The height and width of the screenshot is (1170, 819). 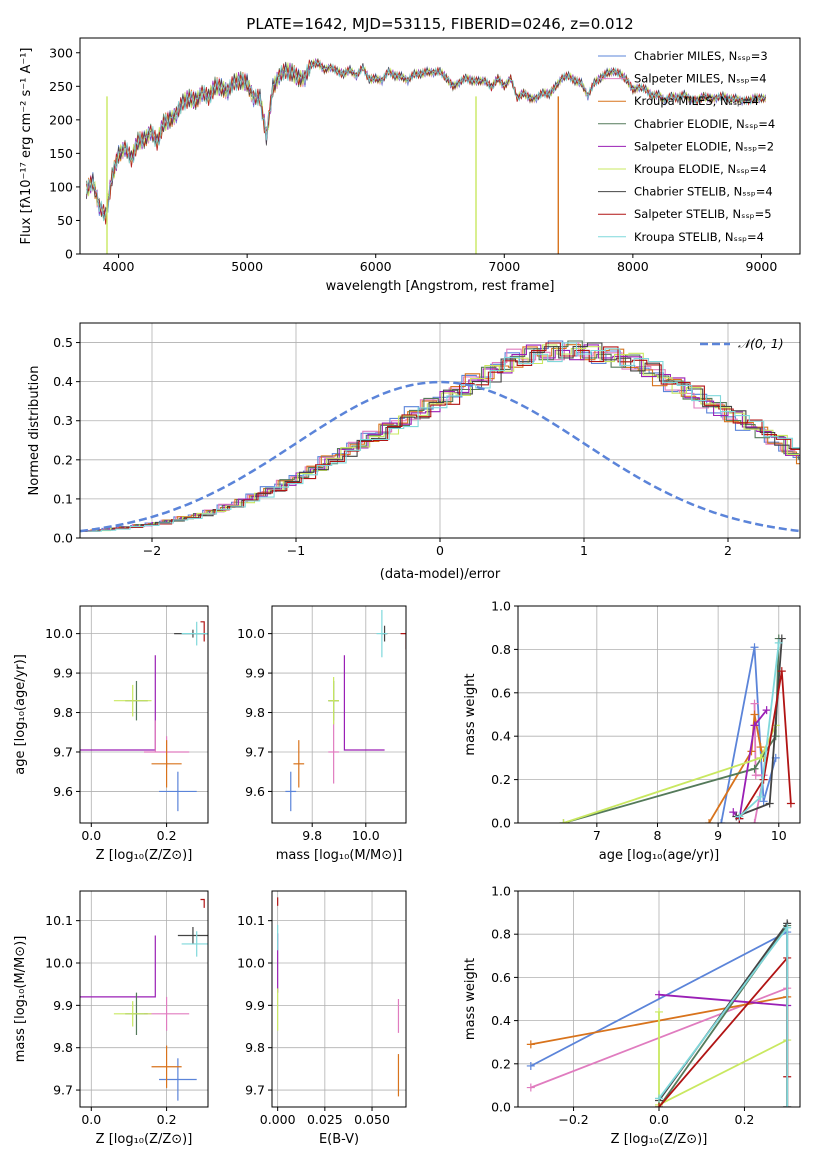 I want to click on spectrum-legend-label: Chabrier ELODIE, Nₛₛₚ=4, so click(x=704, y=124).